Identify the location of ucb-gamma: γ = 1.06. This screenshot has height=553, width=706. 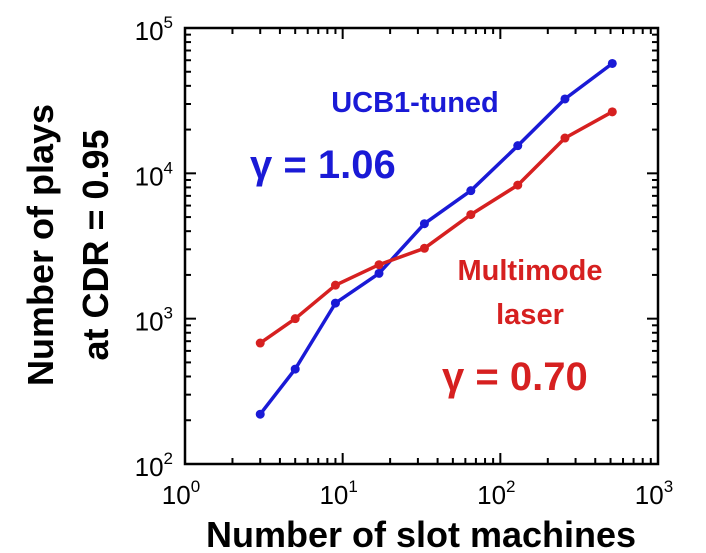
(323, 165).